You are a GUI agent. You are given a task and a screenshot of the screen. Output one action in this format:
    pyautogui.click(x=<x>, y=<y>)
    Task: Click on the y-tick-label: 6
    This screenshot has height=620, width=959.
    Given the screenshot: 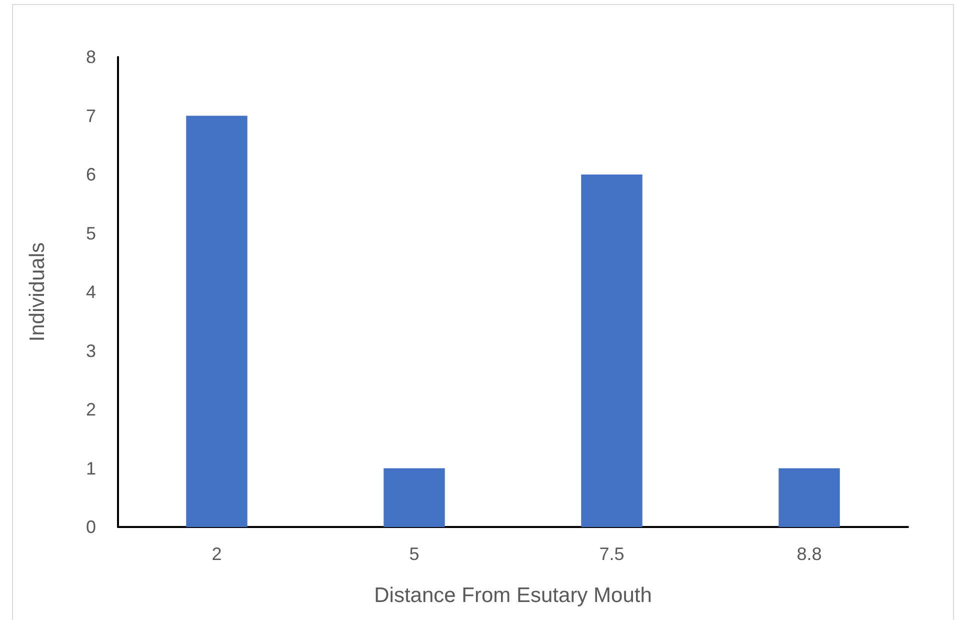 What is the action you would take?
    pyautogui.click(x=91, y=174)
    